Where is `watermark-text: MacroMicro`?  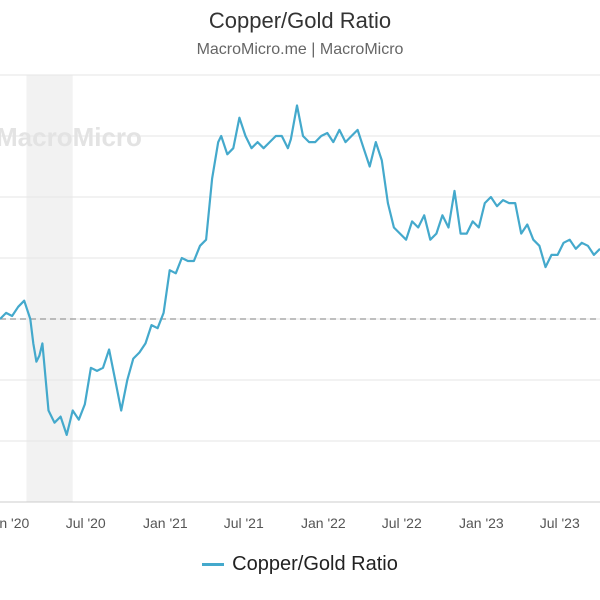
watermark-text: MacroMicro is located at coordinates (71, 137).